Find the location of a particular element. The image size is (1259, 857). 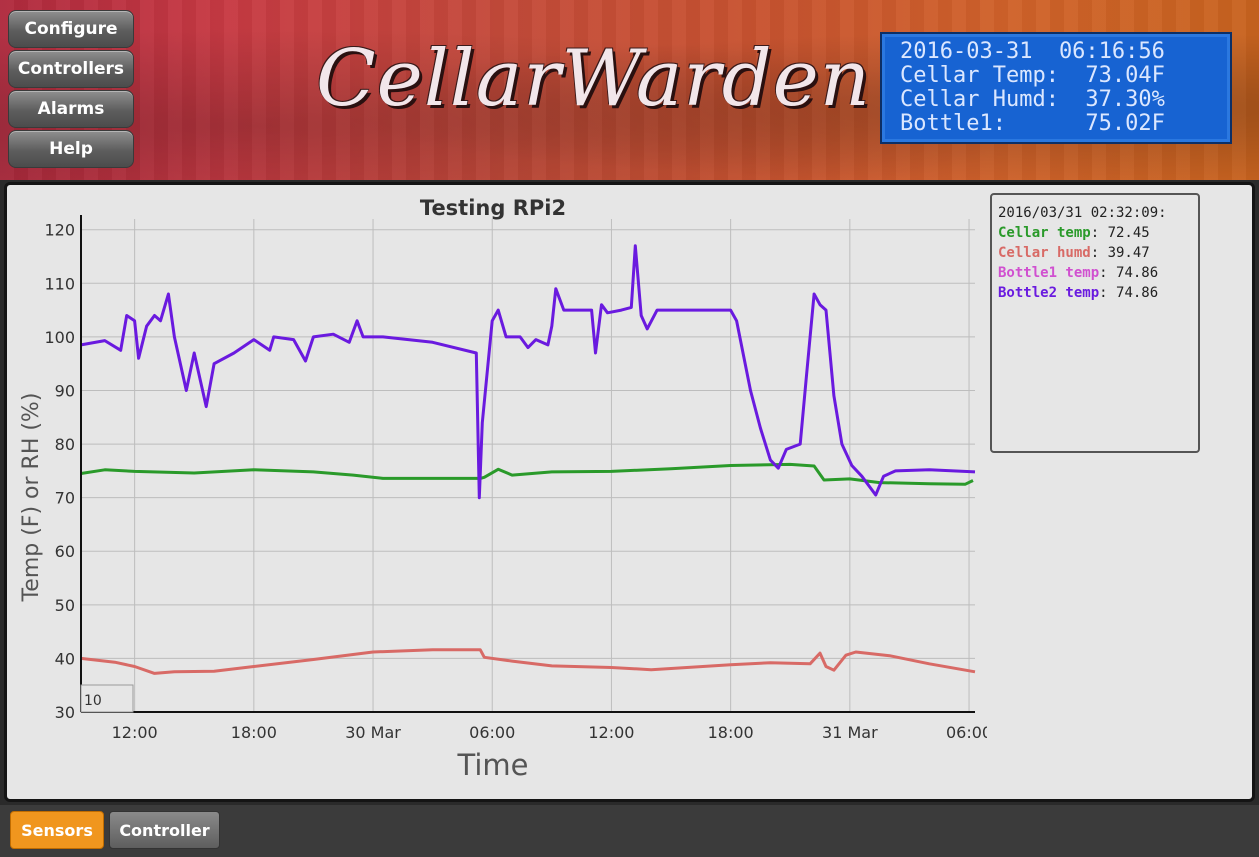

series-line-cellar-humd is located at coordinates (528, 661).